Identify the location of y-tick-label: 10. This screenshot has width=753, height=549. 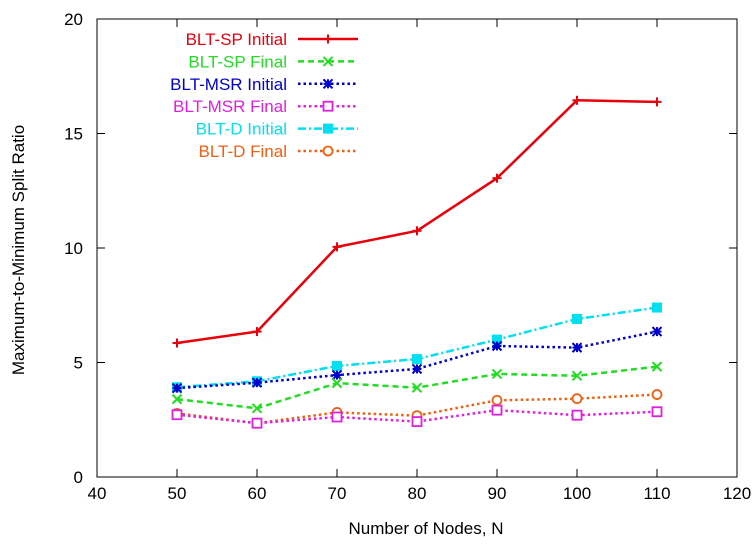
(73, 248).